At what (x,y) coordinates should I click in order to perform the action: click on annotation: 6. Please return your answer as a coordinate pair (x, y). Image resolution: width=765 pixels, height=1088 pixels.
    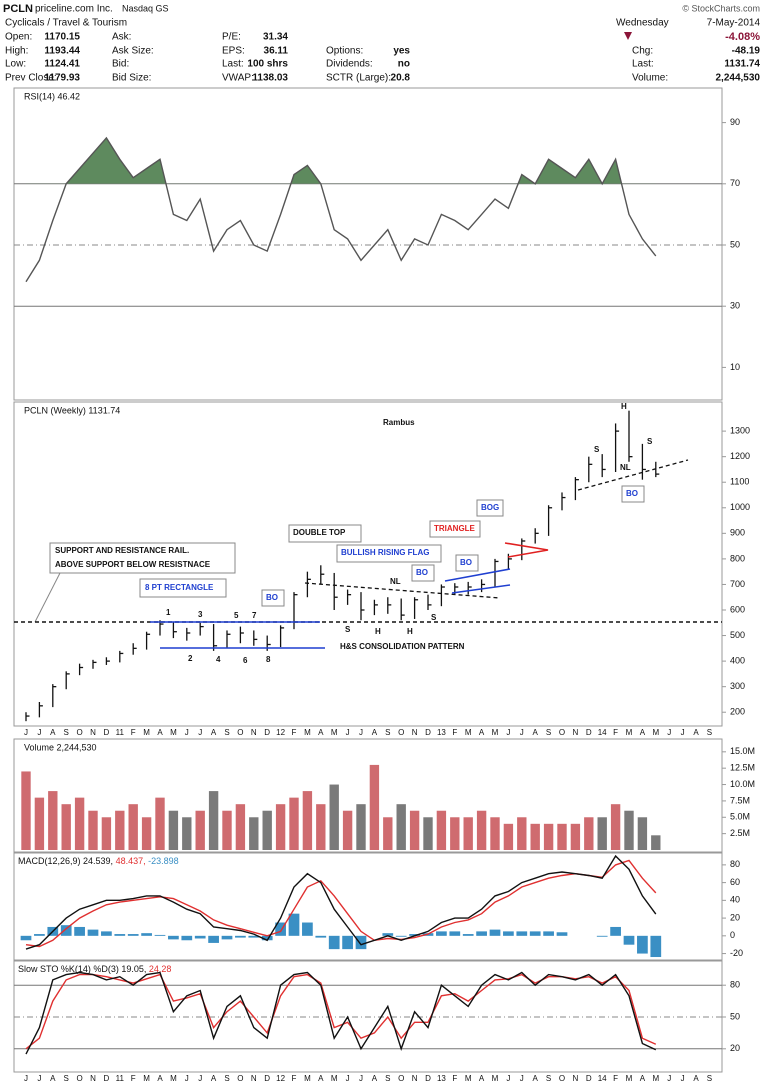
    Looking at the image, I should click on (245, 660).